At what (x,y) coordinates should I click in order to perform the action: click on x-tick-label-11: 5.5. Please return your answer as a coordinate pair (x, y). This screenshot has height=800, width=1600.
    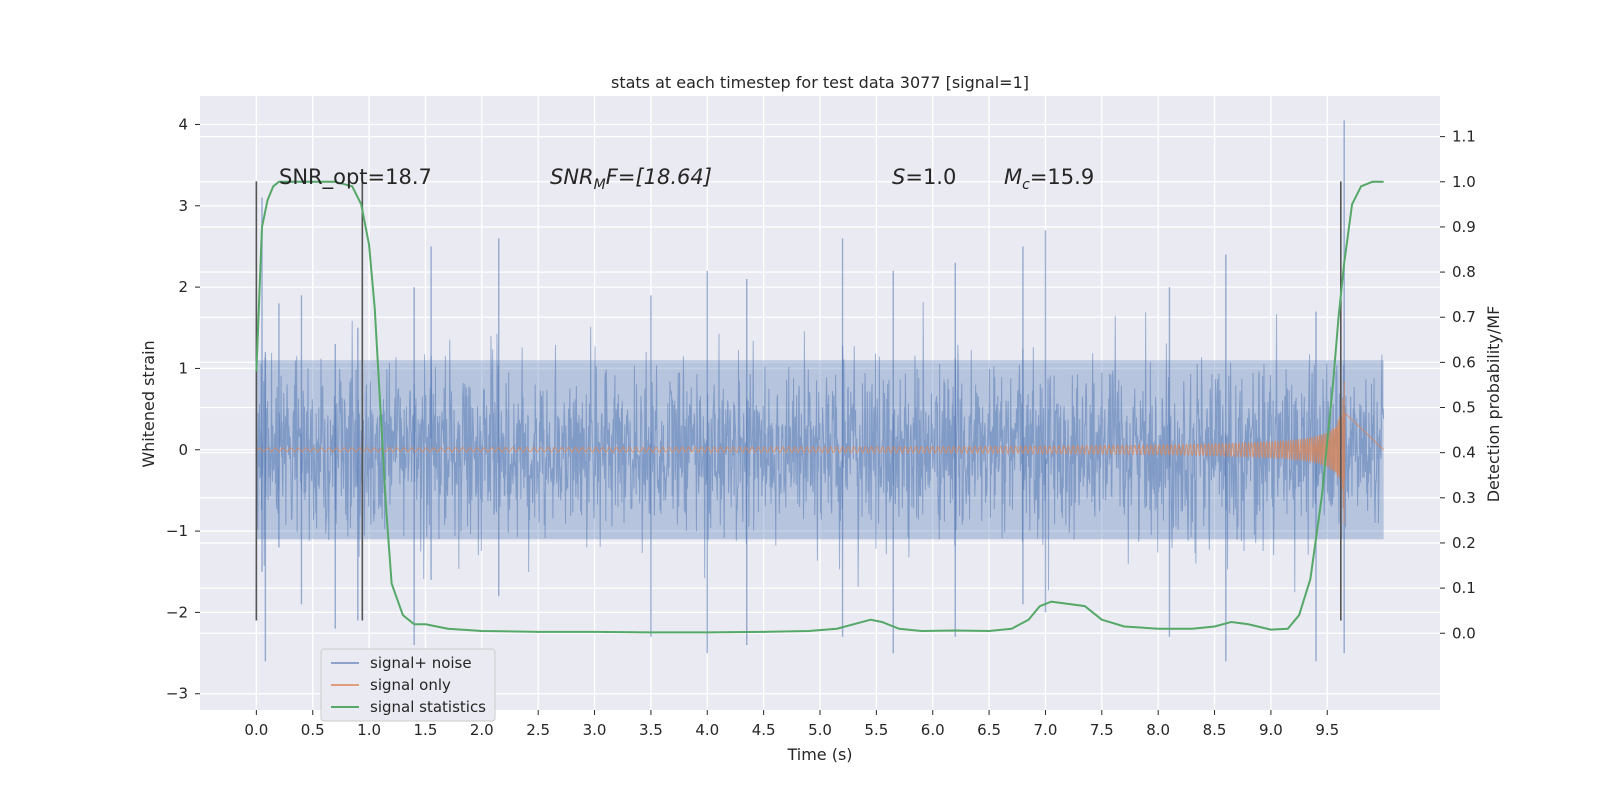
    Looking at the image, I should click on (876, 730).